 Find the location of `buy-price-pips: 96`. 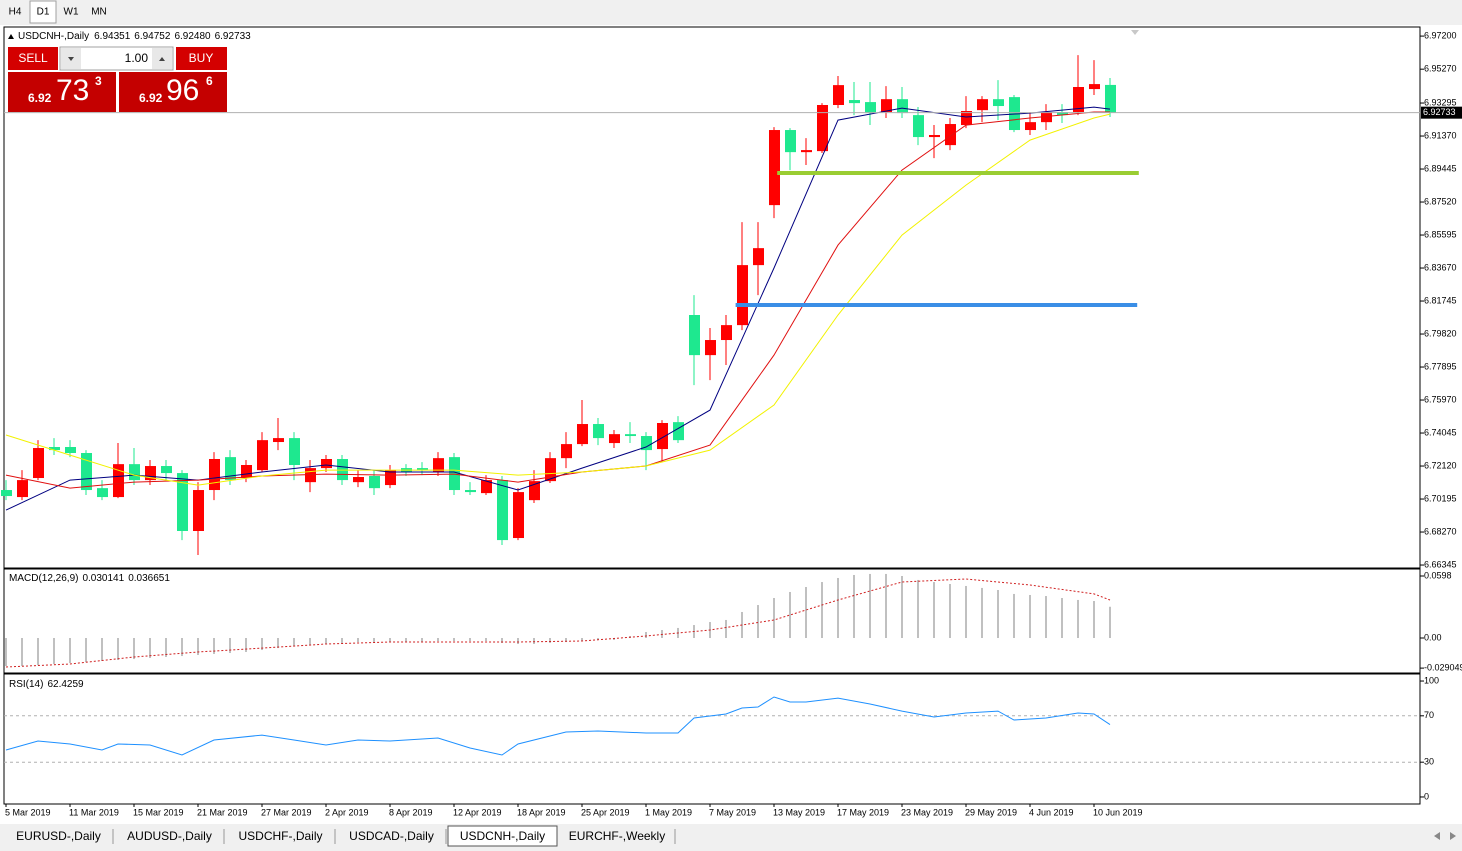

buy-price-pips: 96 is located at coordinates (182, 90).